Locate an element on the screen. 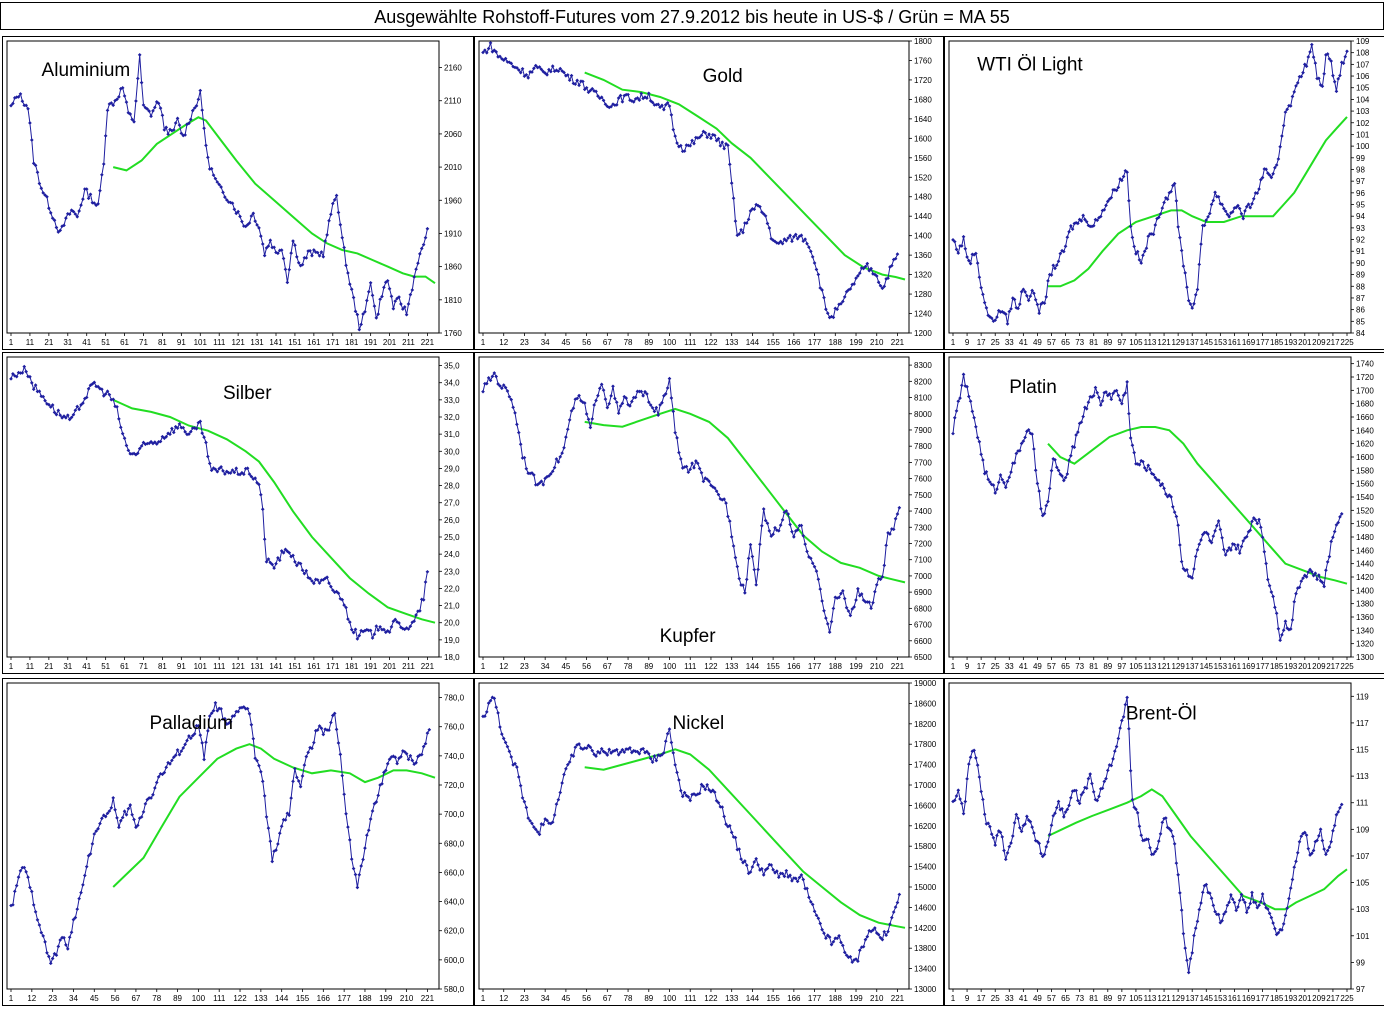  y-tick-label: 1810 is located at coordinates (453, 300).